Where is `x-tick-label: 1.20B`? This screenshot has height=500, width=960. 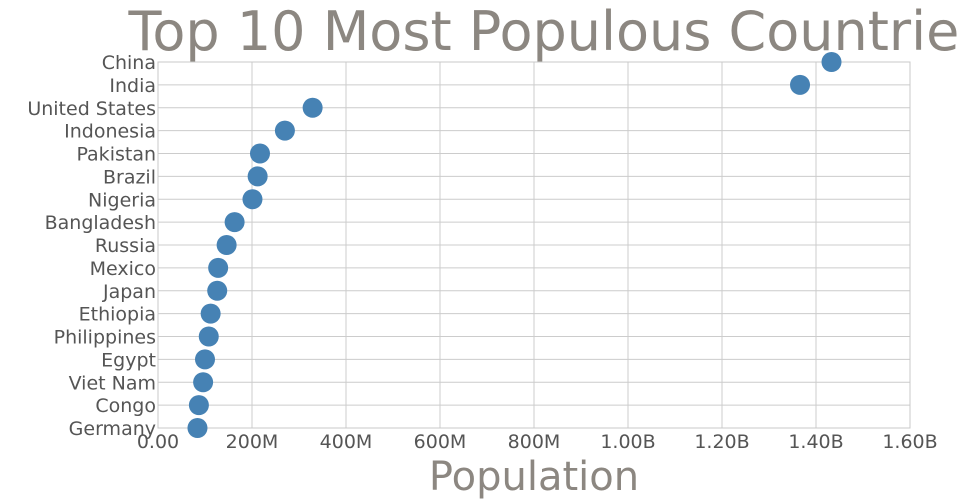 x-tick-label: 1.20B is located at coordinates (721, 442).